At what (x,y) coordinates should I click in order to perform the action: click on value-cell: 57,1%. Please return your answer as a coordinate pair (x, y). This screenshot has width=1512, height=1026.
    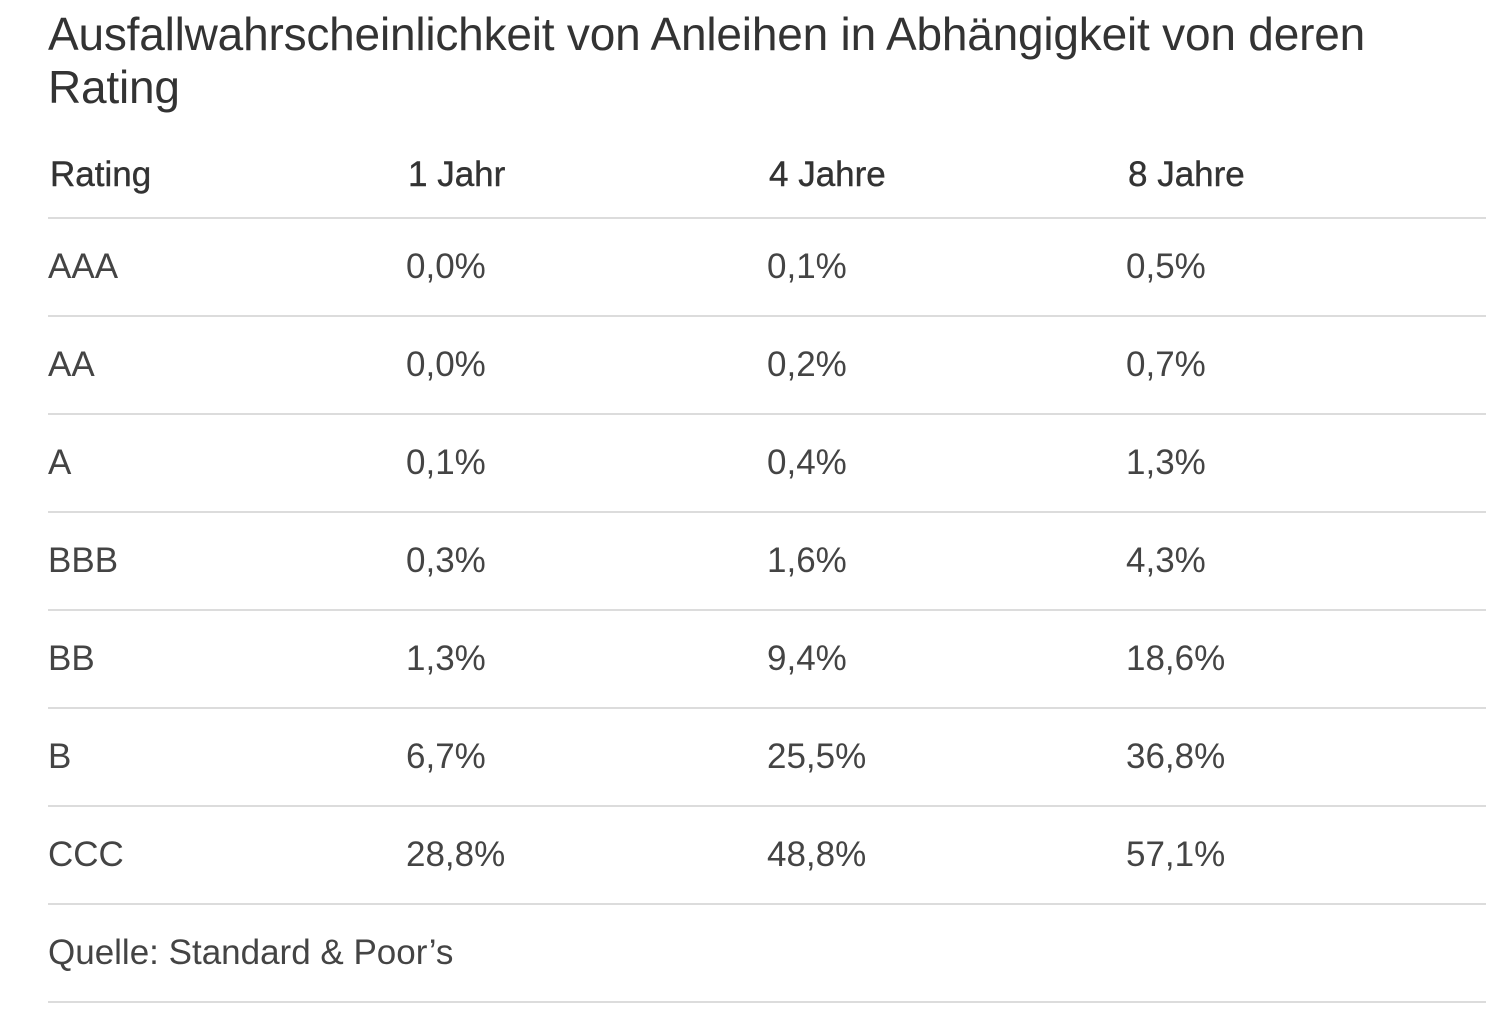
    Looking at the image, I should click on (1306, 855).